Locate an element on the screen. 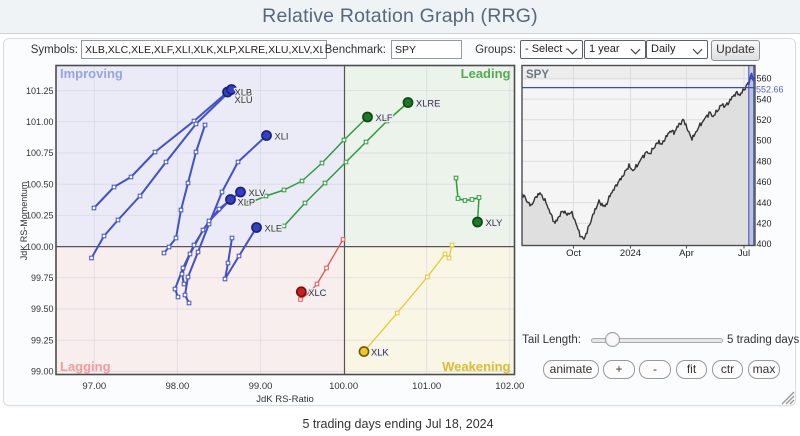 The image size is (800, 436). svg-text: XLB is located at coordinates (244, 93).